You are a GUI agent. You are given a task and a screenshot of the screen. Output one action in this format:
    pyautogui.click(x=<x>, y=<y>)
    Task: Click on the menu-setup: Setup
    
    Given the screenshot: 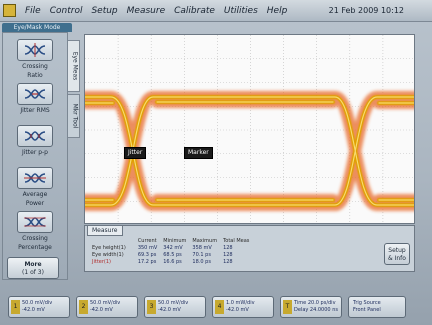 What is the action you would take?
    pyautogui.click(x=104, y=10)
    